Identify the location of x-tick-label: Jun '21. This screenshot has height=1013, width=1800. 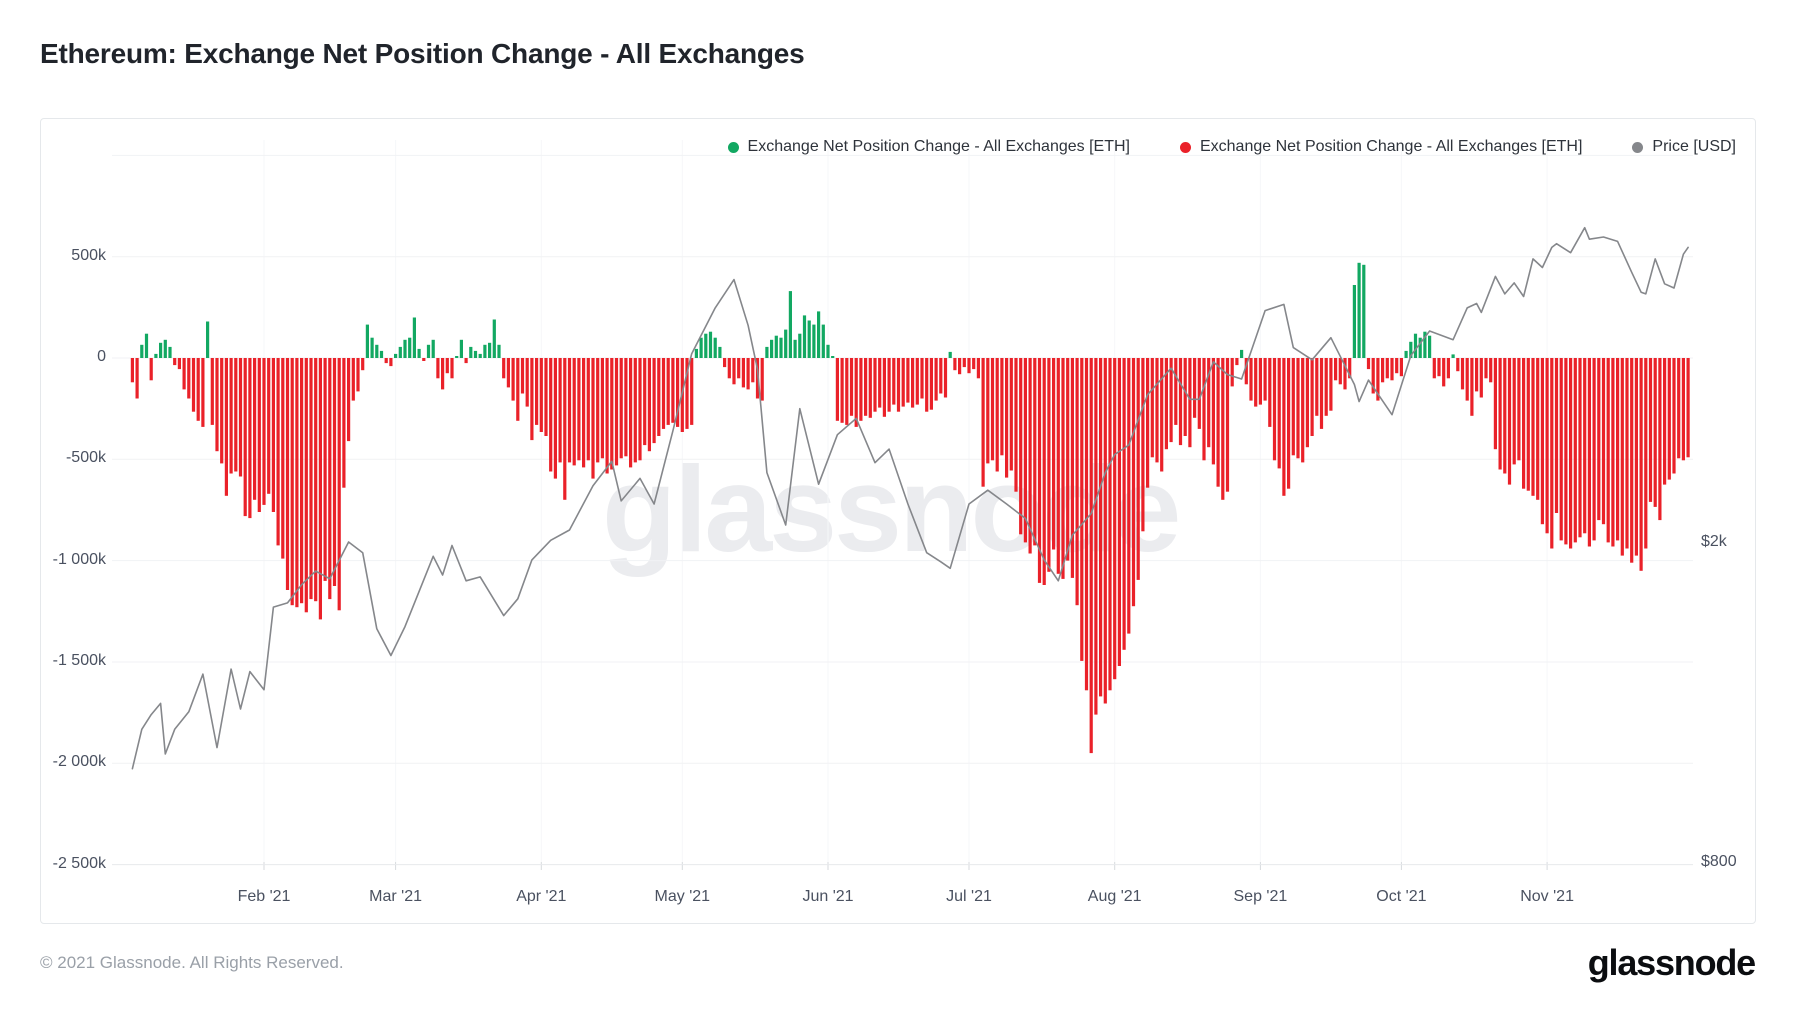
(828, 896).